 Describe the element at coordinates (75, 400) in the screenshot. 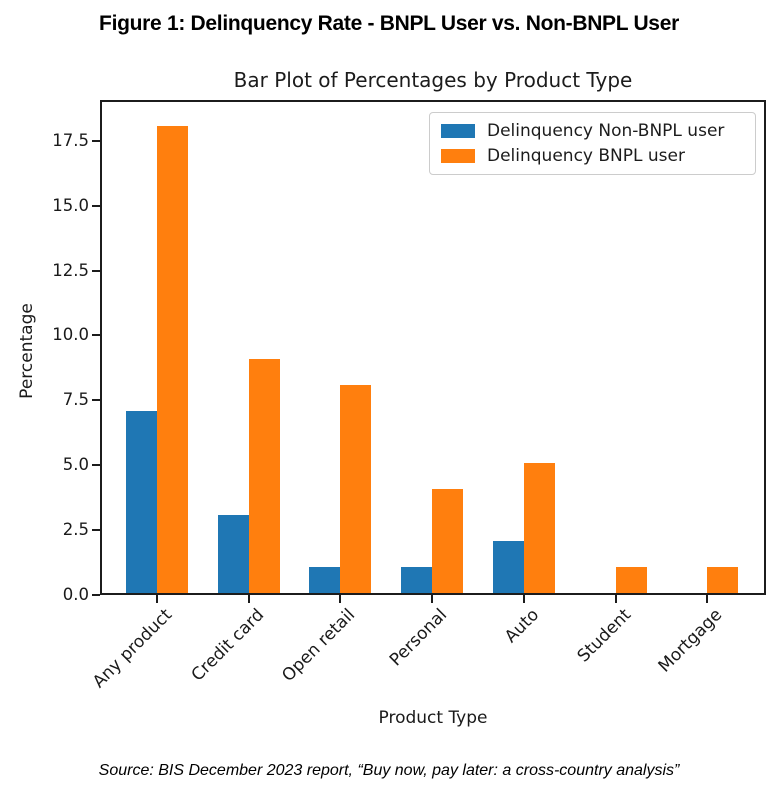

I see `y-tick-label: 7.5` at that location.